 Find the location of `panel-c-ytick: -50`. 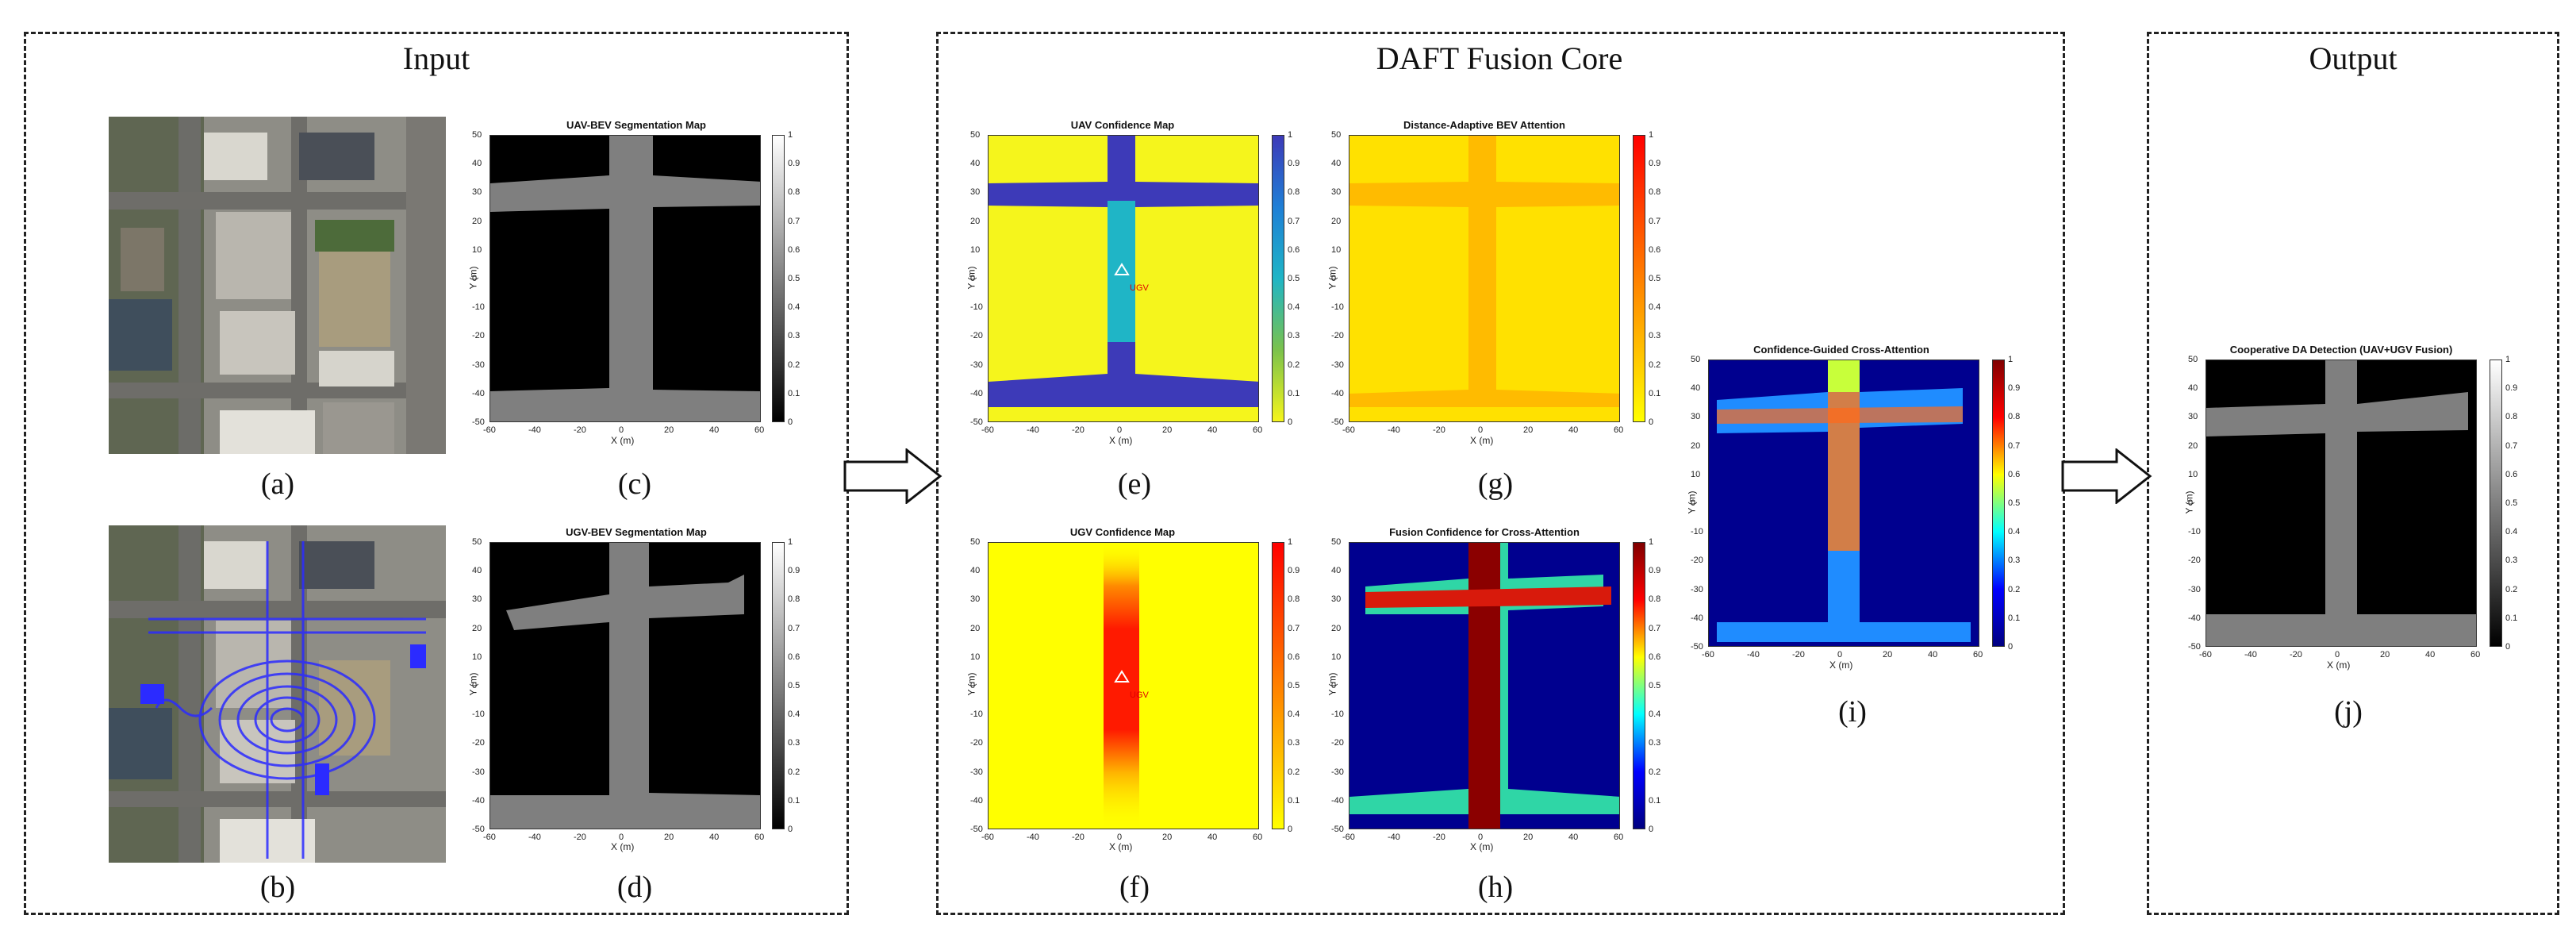

panel-c-ytick: -50 is located at coordinates (478, 422).